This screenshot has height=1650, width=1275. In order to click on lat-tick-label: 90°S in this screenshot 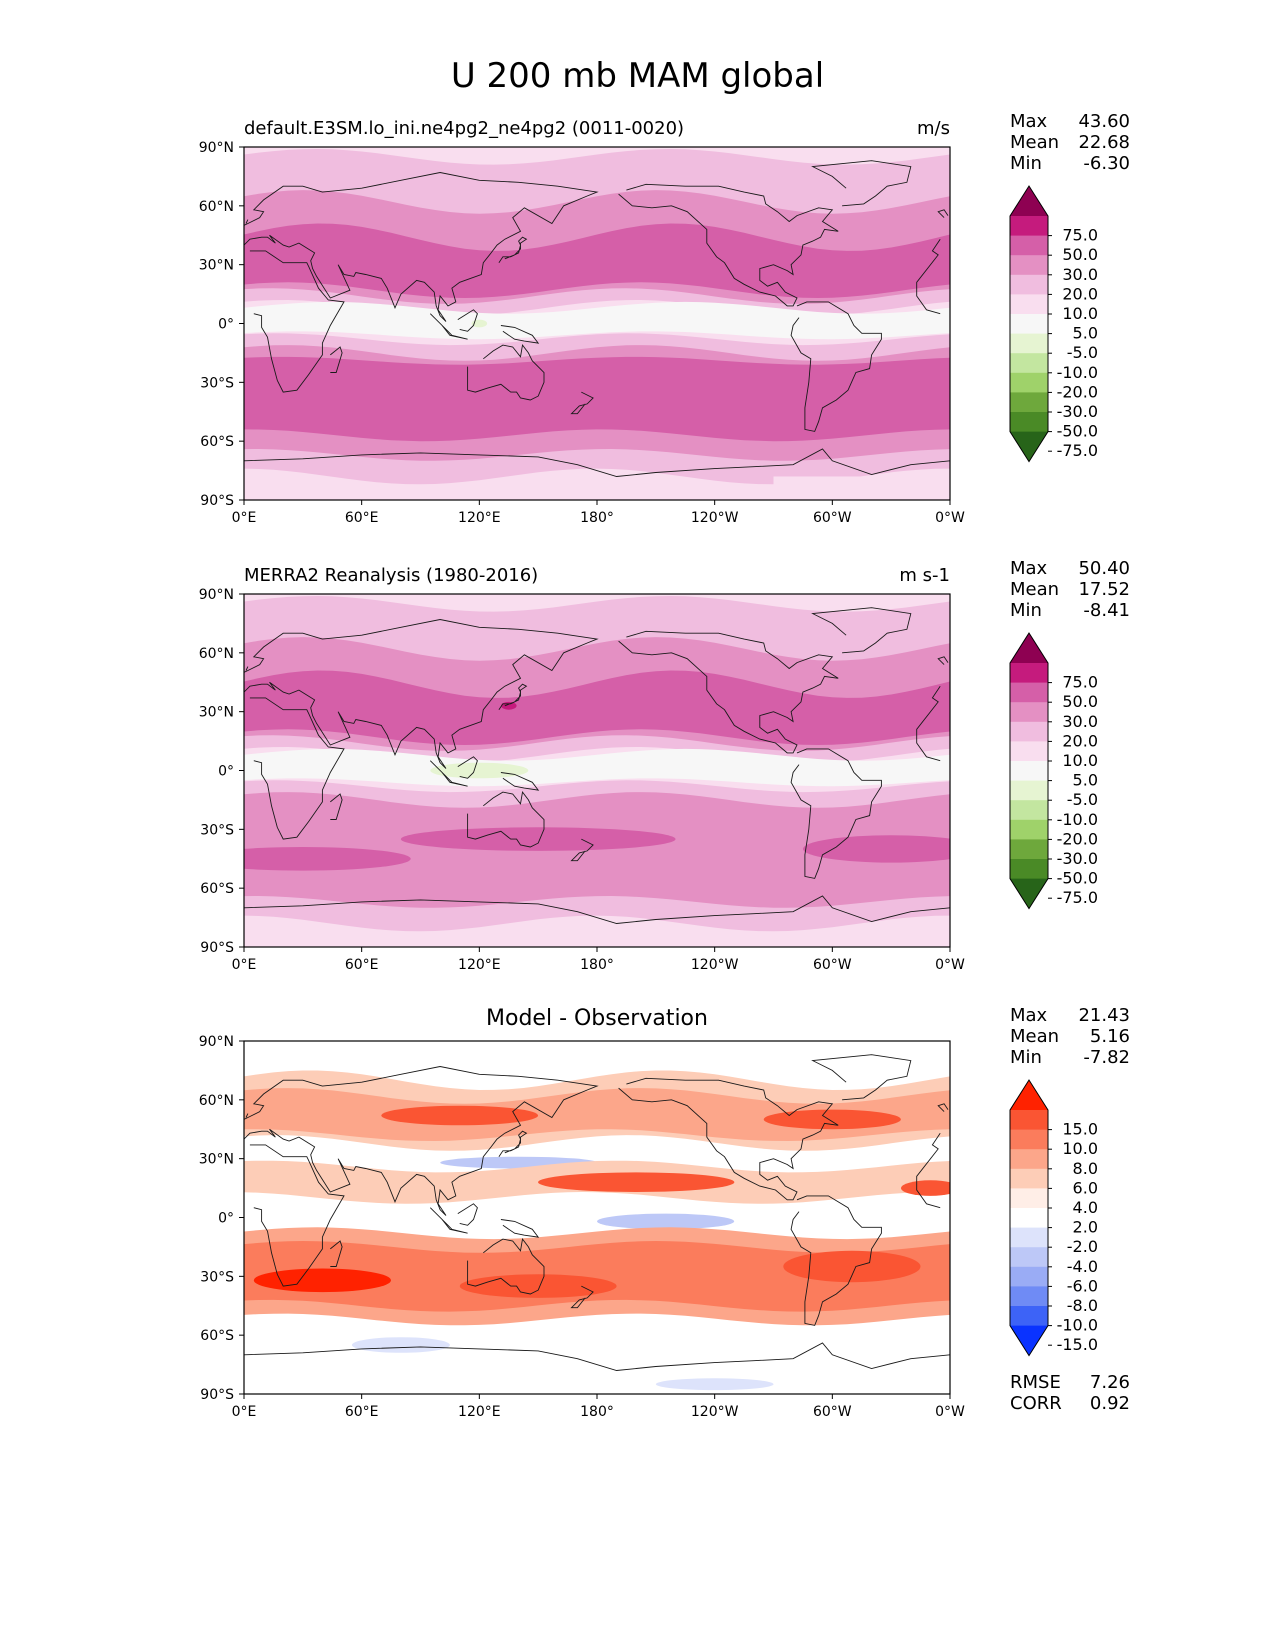, I will do `click(217, 1395)`.